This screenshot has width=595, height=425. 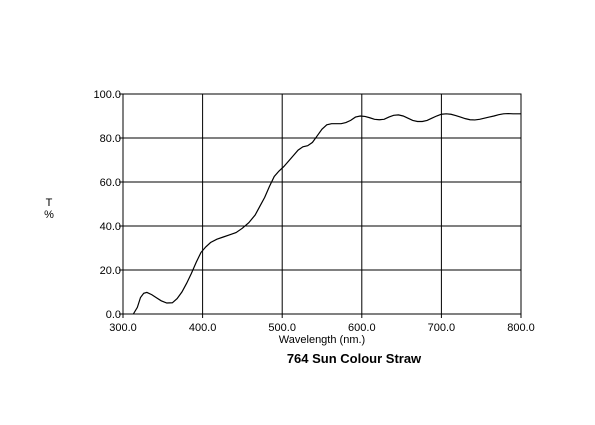 I want to click on y-axis-label-bottom: %, so click(x=49, y=215).